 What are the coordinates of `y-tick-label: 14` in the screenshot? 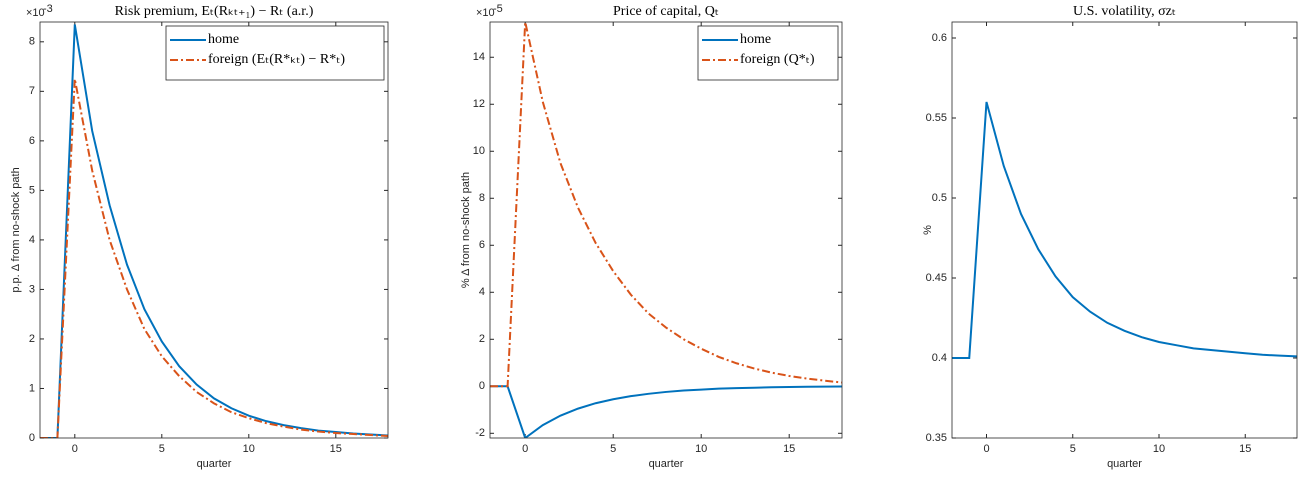 It's located at (479, 57).